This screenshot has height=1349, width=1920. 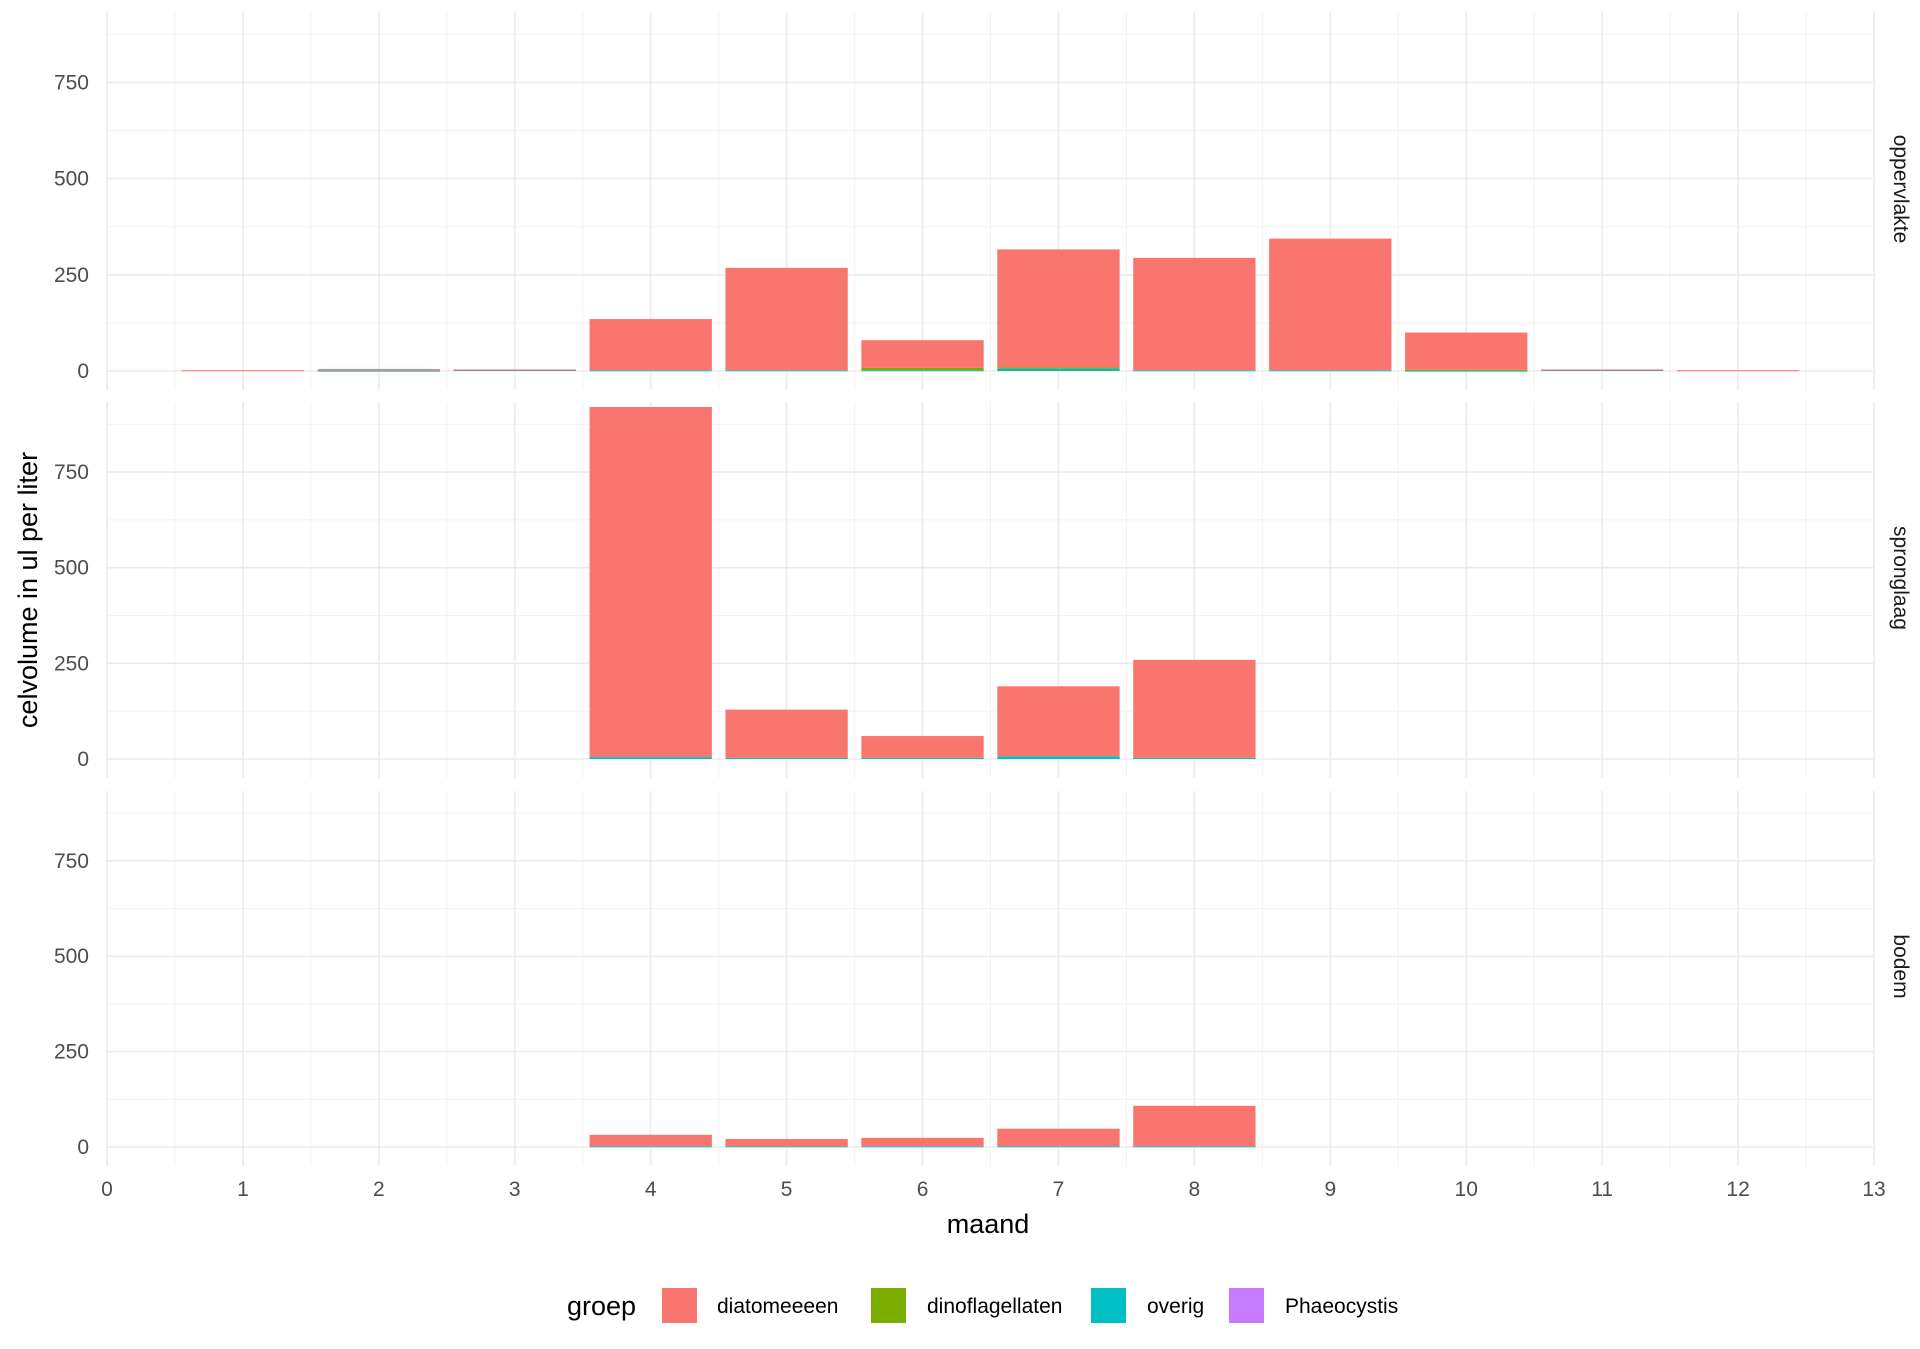 What do you see at coordinates (1466, 1189) in the screenshot?
I see `x-tick-label: 10` at bounding box center [1466, 1189].